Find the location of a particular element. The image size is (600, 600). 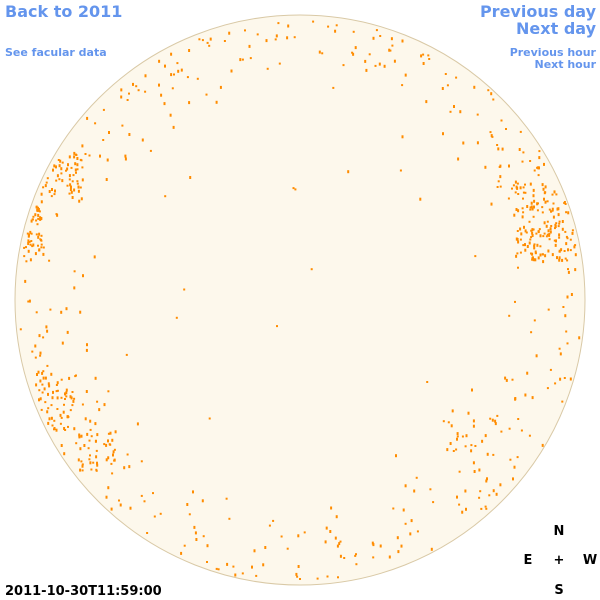

facular-link: See facular data is located at coordinates (56, 52).